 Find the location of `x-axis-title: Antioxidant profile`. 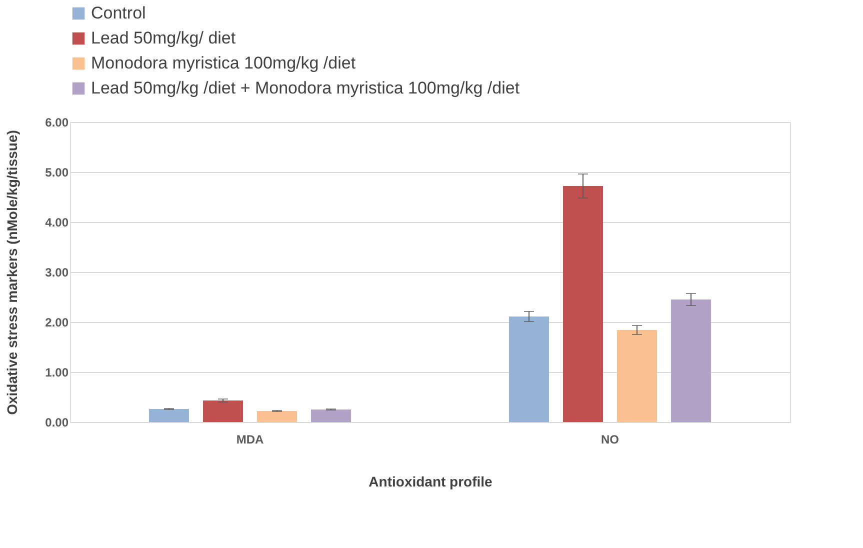

x-axis-title: Antioxidant profile is located at coordinates (430, 482).